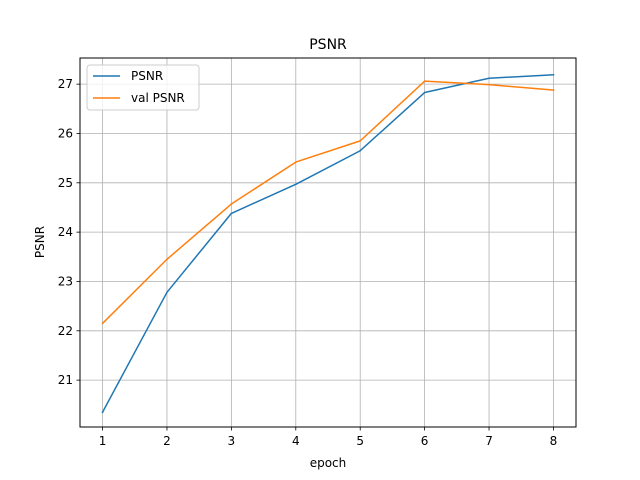 The height and width of the screenshot is (480, 640). Describe the element at coordinates (489, 441) in the screenshot. I see `x-tick-label: 7` at that location.